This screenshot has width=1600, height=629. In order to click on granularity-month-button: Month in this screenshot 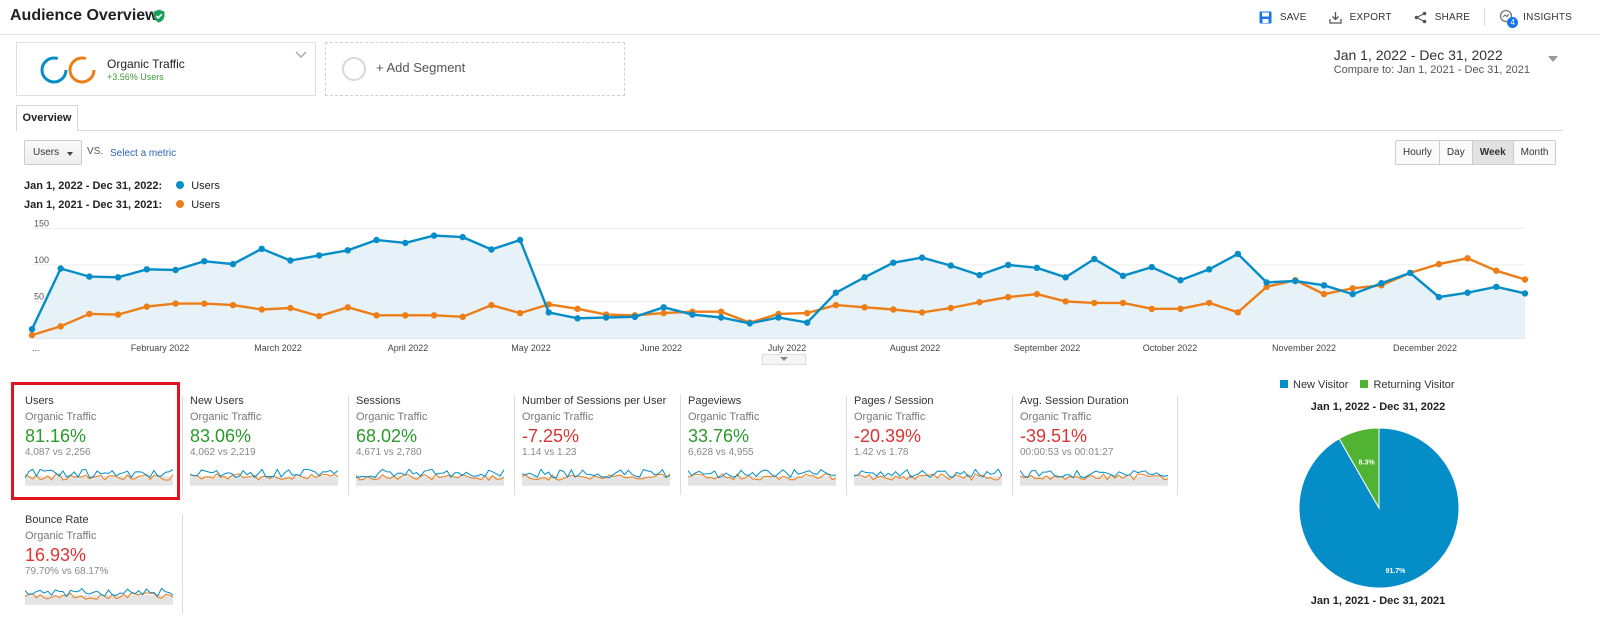, I will do `click(1534, 152)`.